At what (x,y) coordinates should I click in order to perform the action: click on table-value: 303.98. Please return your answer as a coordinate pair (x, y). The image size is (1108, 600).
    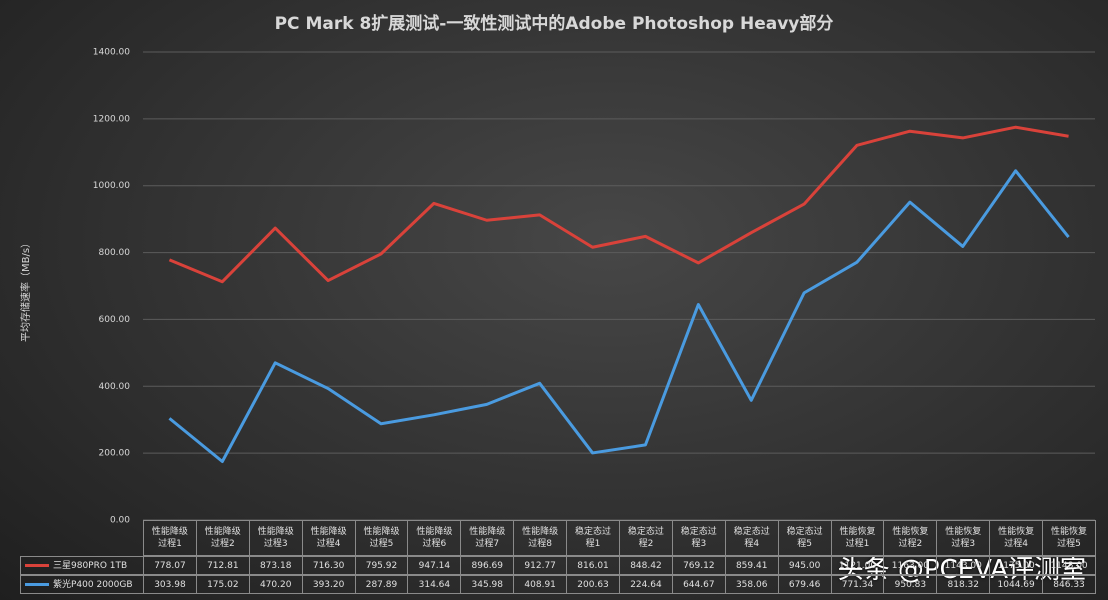
    Looking at the image, I should click on (170, 584).